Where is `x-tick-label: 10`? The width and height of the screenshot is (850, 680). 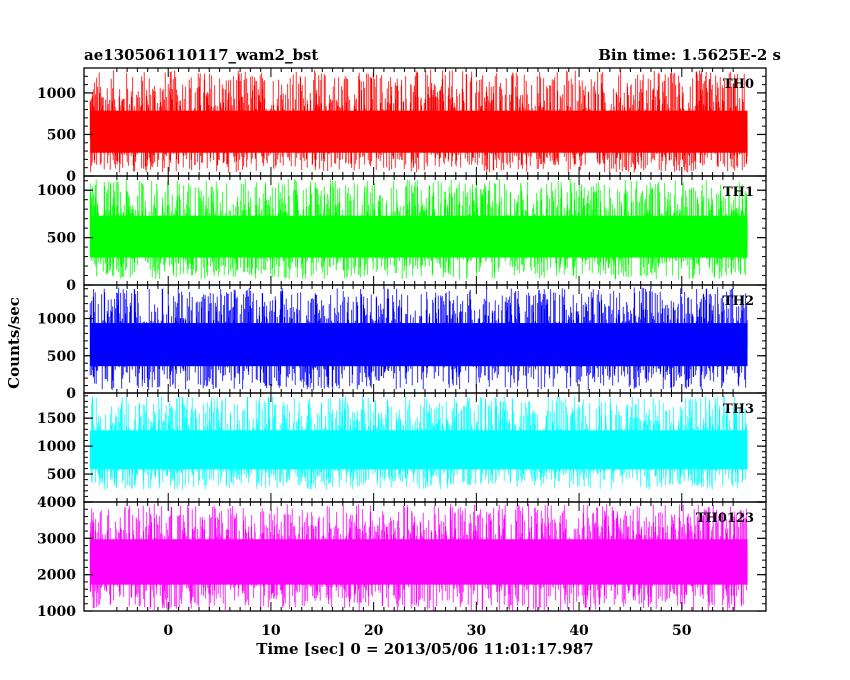
x-tick-label: 10 is located at coordinates (271, 631).